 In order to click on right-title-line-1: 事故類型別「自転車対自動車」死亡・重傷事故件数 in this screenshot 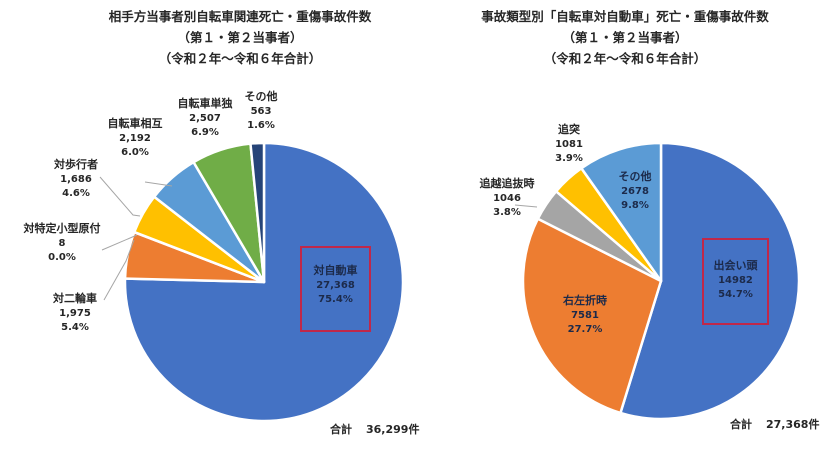, I will do `click(625, 16)`.